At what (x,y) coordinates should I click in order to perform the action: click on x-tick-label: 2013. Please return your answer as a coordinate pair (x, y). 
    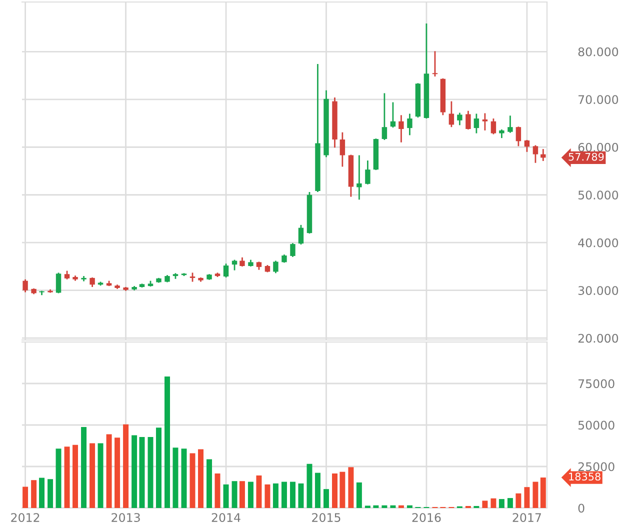
    Looking at the image, I should click on (126, 517).